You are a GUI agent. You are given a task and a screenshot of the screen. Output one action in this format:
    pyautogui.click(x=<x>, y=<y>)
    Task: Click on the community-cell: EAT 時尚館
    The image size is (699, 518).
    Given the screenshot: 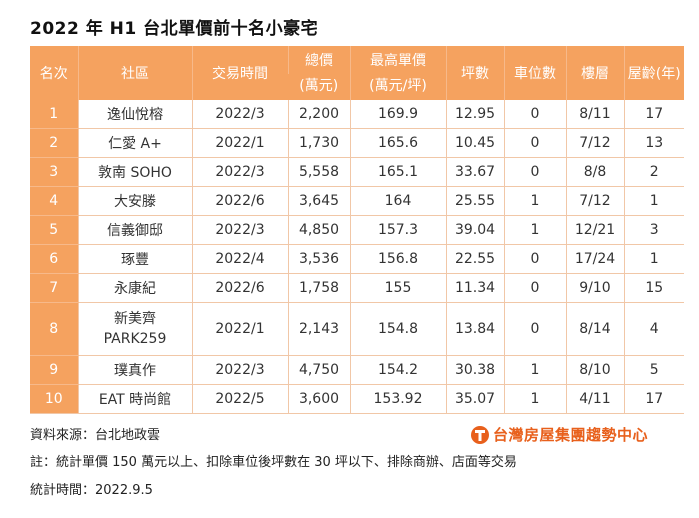 What is the action you would take?
    pyautogui.click(x=134, y=399)
    